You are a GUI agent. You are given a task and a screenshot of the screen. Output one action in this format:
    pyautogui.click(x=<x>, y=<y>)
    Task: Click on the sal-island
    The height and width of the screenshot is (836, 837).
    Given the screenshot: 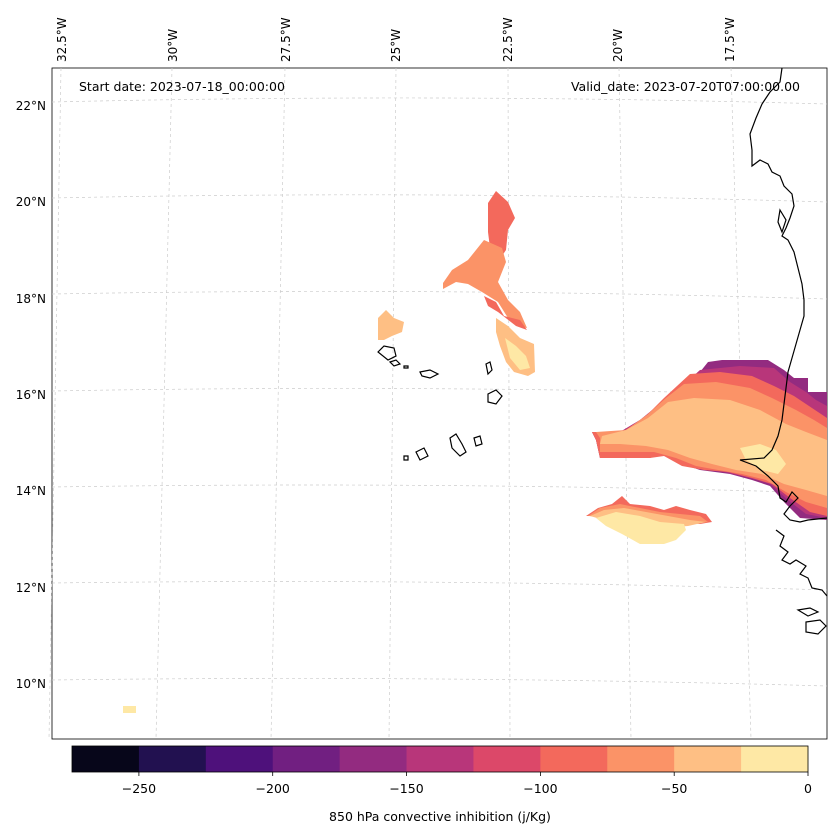 What is the action you would take?
    pyautogui.click(x=489, y=368)
    